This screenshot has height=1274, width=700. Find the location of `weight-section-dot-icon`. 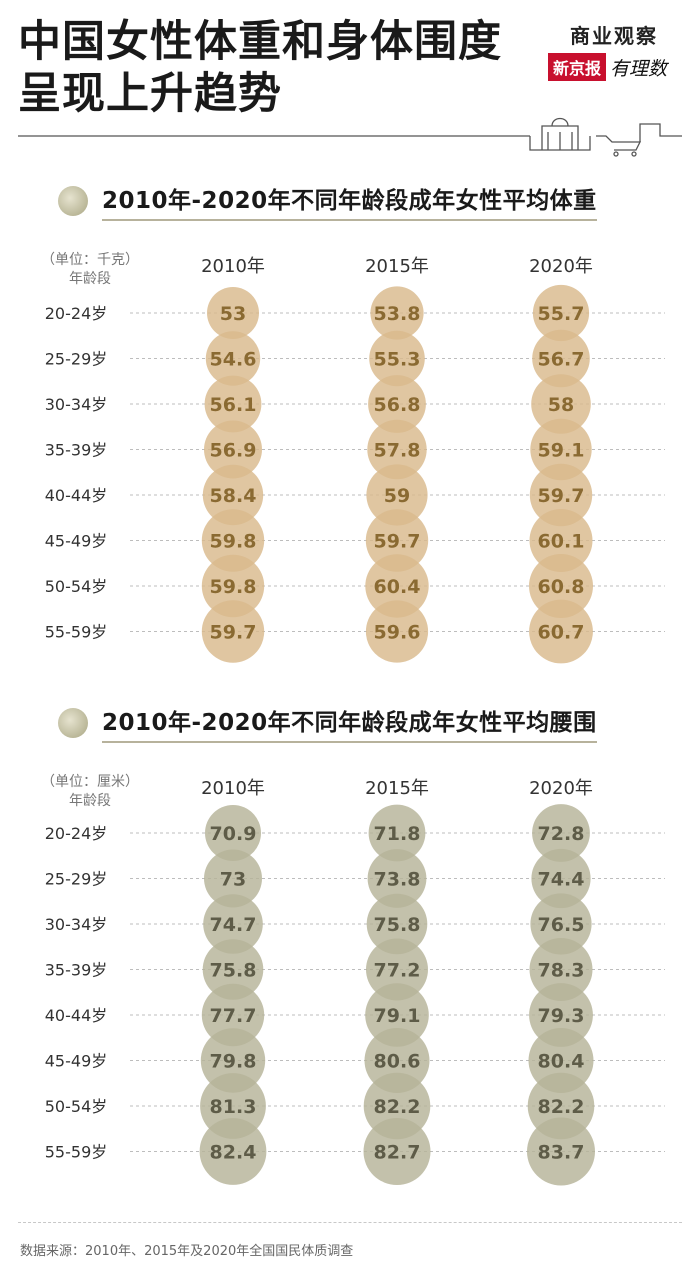

weight-section-dot-icon is located at coordinates (73, 201).